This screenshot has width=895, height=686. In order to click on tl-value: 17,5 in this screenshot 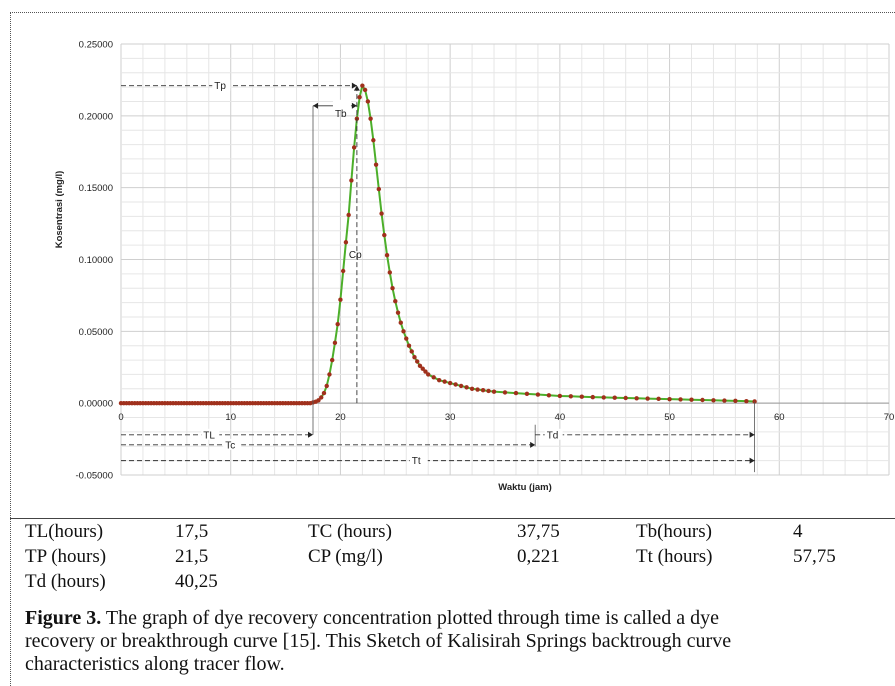, I will do `click(192, 531)`.